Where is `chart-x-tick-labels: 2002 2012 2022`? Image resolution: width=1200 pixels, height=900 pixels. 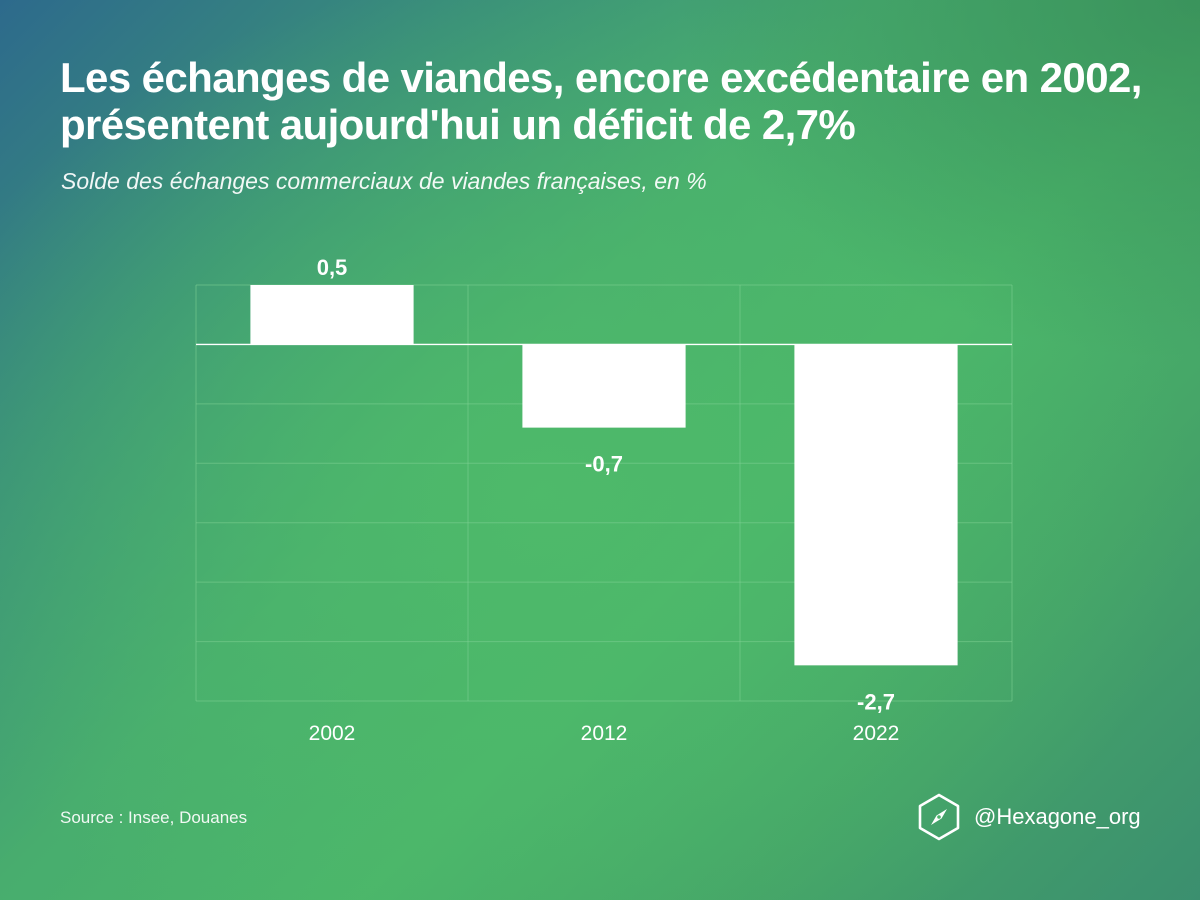 chart-x-tick-labels: 2002 2012 2022 is located at coordinates (604, 733).